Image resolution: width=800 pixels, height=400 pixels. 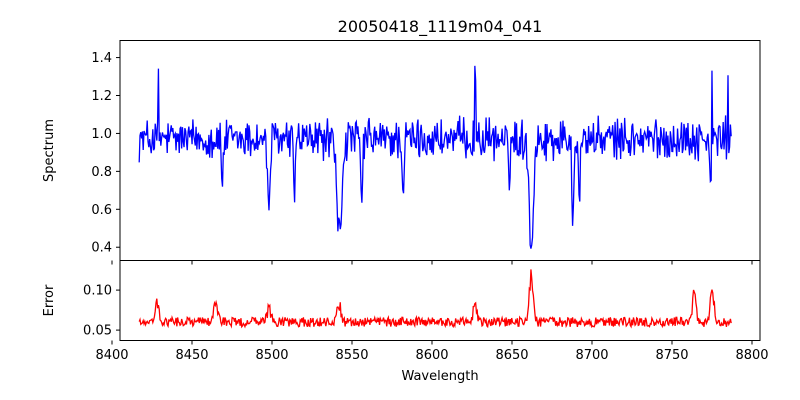 I want to click on x-tick-label: 8650, so click(x=511, y=355).